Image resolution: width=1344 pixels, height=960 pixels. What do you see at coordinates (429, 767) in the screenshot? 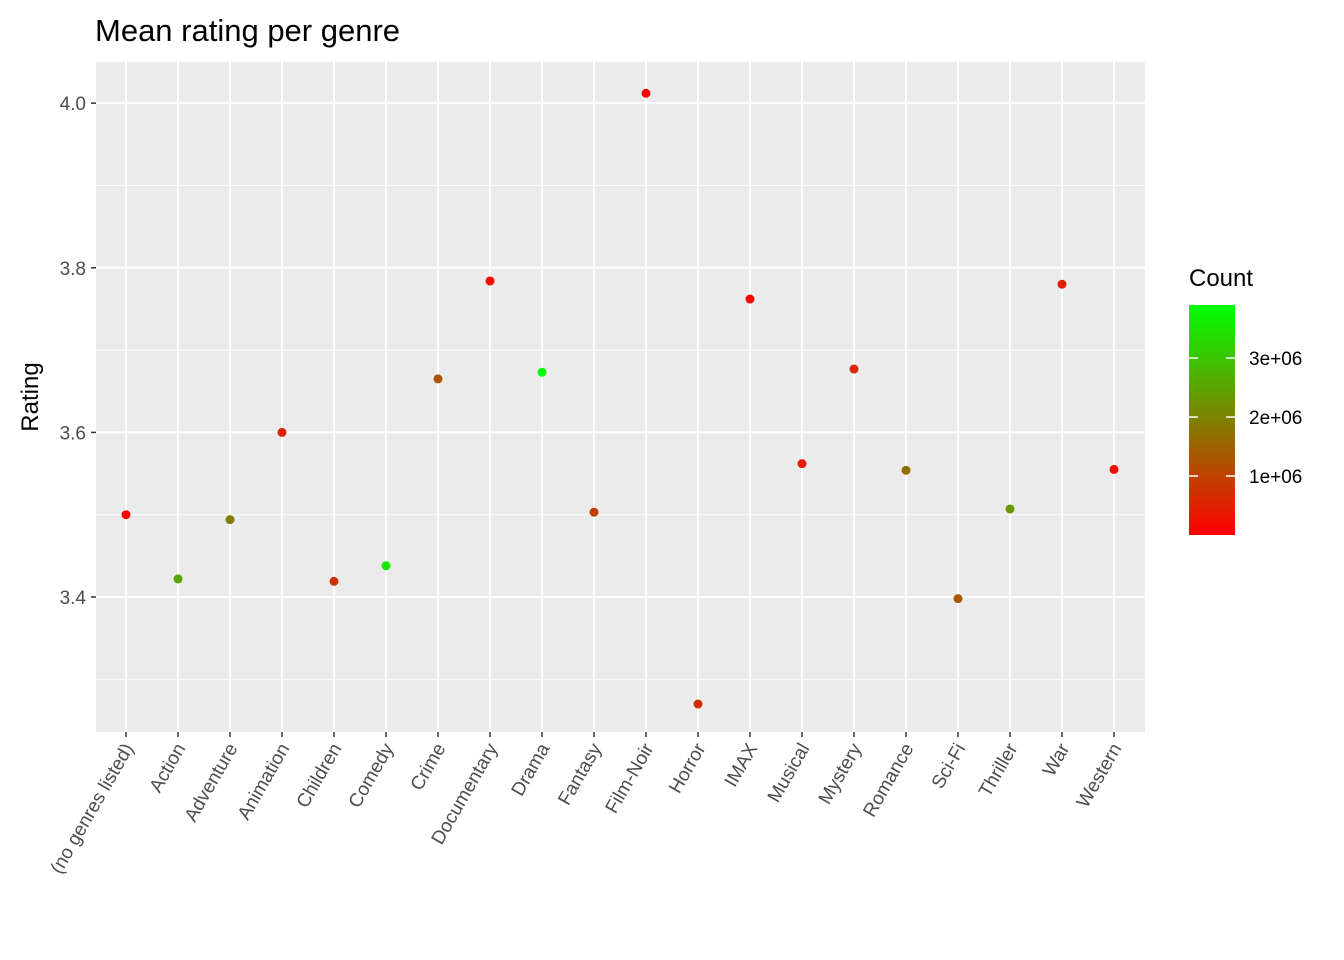
I see `x-tick-label: Crime` at bounding box center [429, 767].